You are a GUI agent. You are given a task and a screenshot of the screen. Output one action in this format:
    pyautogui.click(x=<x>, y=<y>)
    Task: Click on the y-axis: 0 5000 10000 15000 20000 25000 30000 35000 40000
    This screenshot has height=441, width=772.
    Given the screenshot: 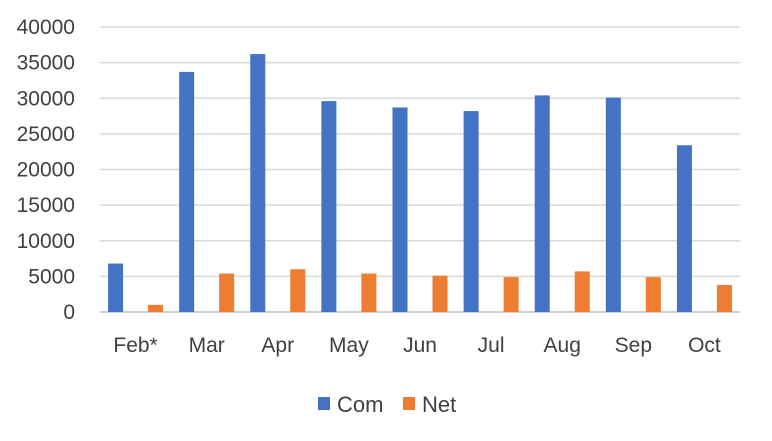 What is the action you would take?
    pyautogui.click(x=46, y=170)
    